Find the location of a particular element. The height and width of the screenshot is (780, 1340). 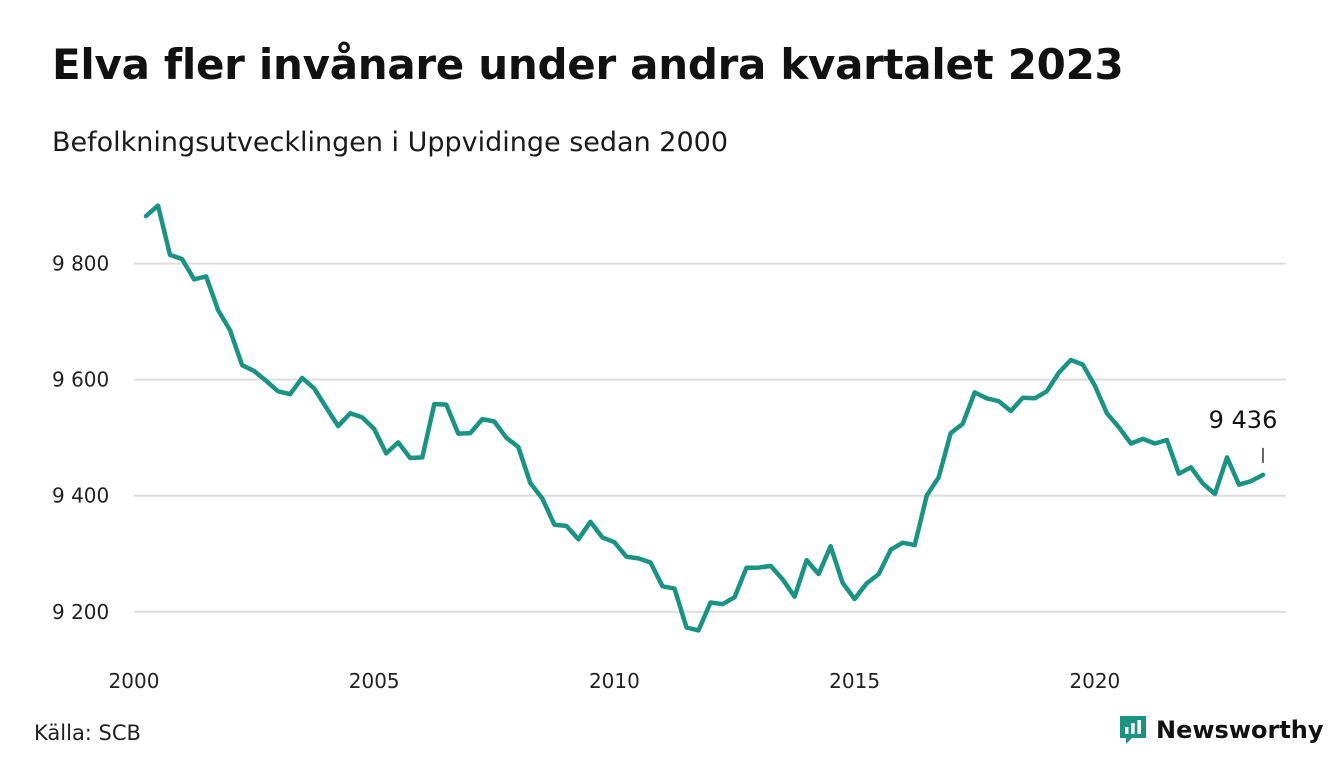

last-value-label: 9 436 is located at coordinates (1243, 420).